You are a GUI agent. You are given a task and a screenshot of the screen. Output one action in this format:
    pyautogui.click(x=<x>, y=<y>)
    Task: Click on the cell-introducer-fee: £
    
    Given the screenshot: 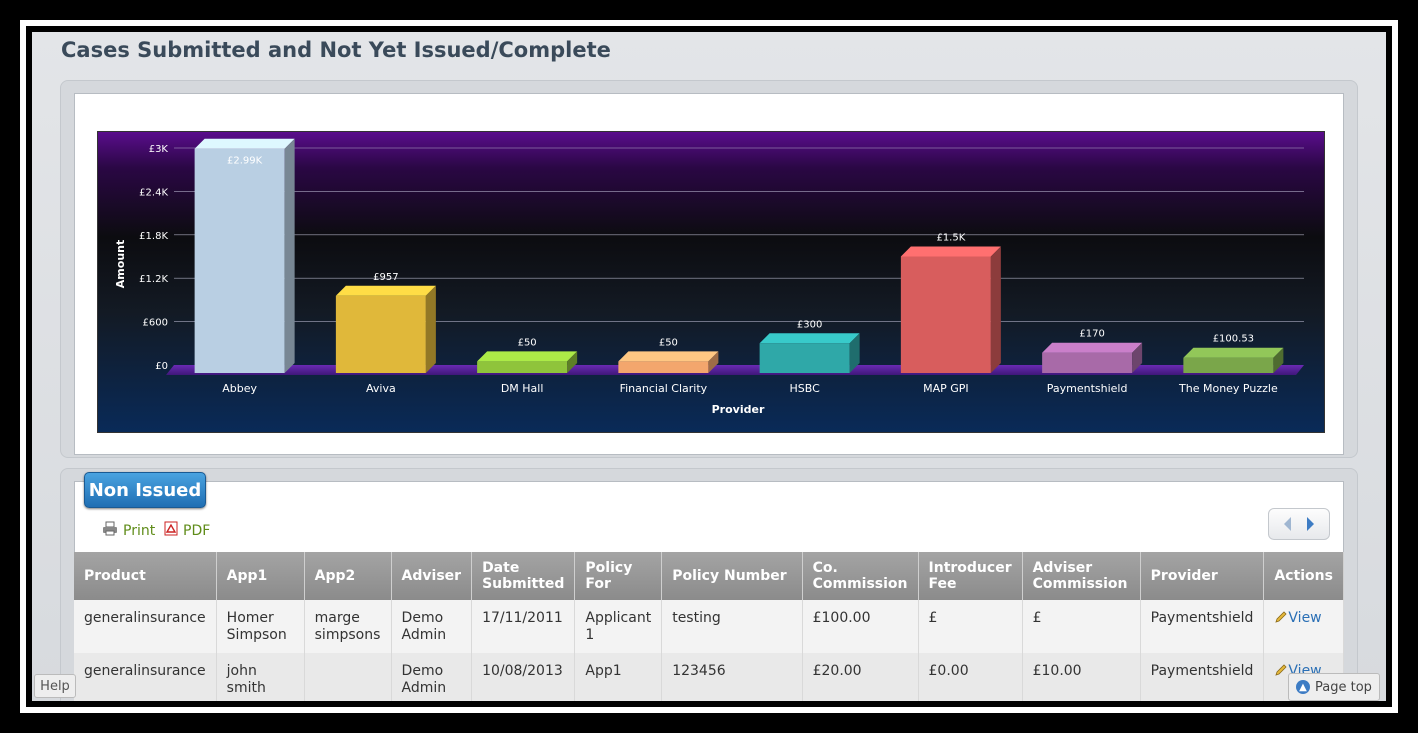 What is the action you would take?
    pyautogui.click(x=970, y=626)
    